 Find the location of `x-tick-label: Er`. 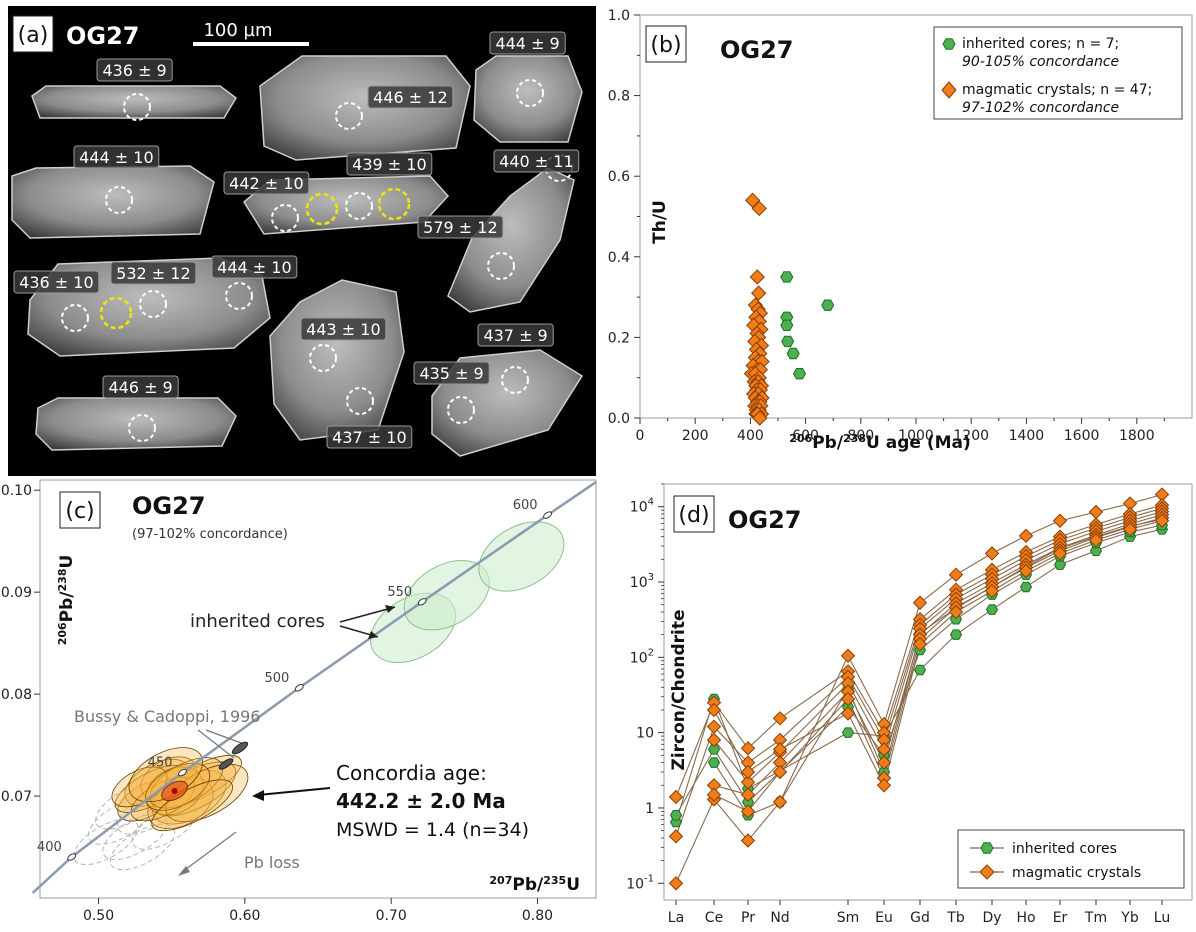

x-tick-label: Er is located at coordinates (1060, 918).